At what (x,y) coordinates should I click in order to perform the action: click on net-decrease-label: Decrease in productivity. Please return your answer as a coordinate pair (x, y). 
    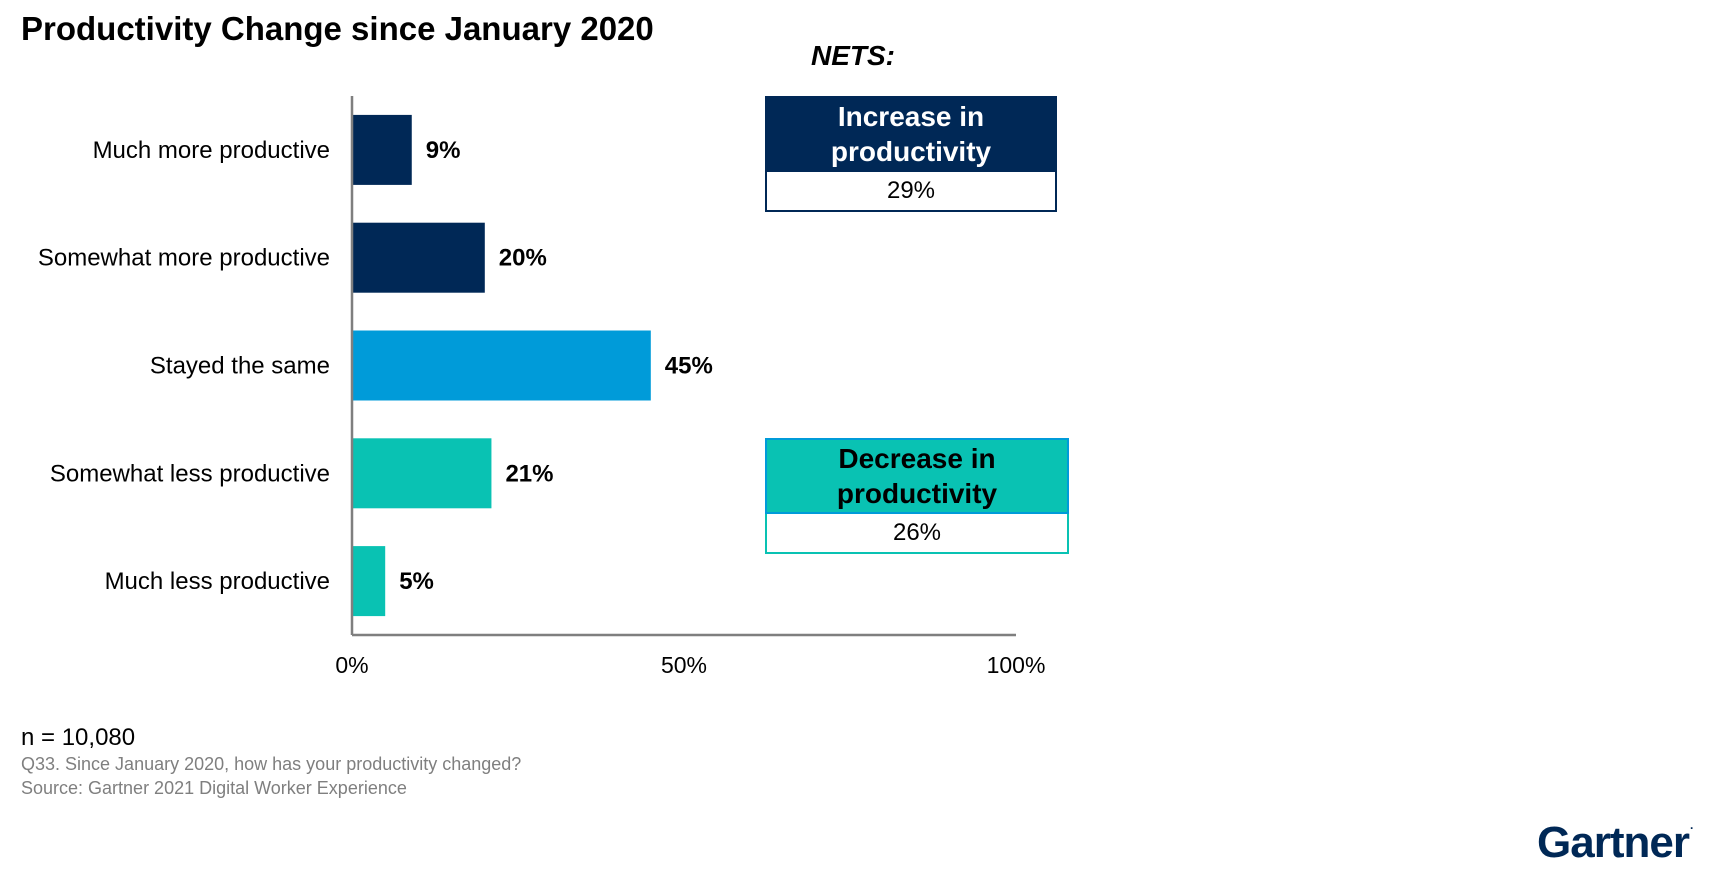
    Looking at the image, I should click on (917, 476).